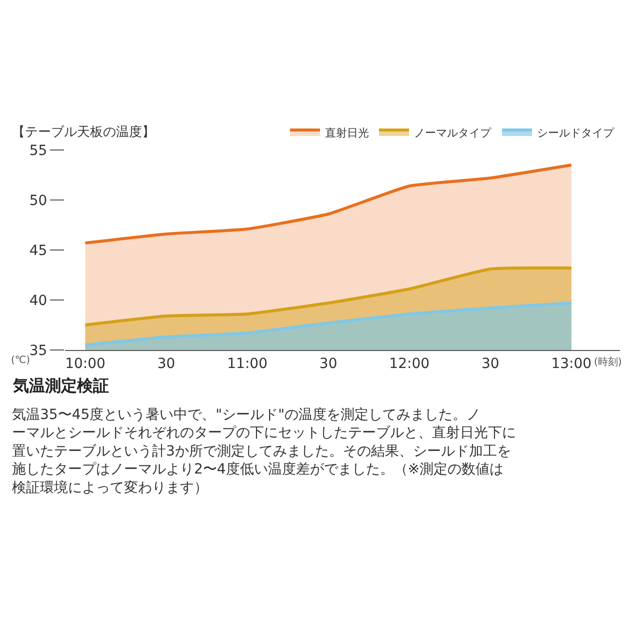 This screenshot has width=640, height=640. What do you see at coordinates (38, 350) in the screenshot?
I see `y-tick-label: 35` at bounding box center [38, 350].